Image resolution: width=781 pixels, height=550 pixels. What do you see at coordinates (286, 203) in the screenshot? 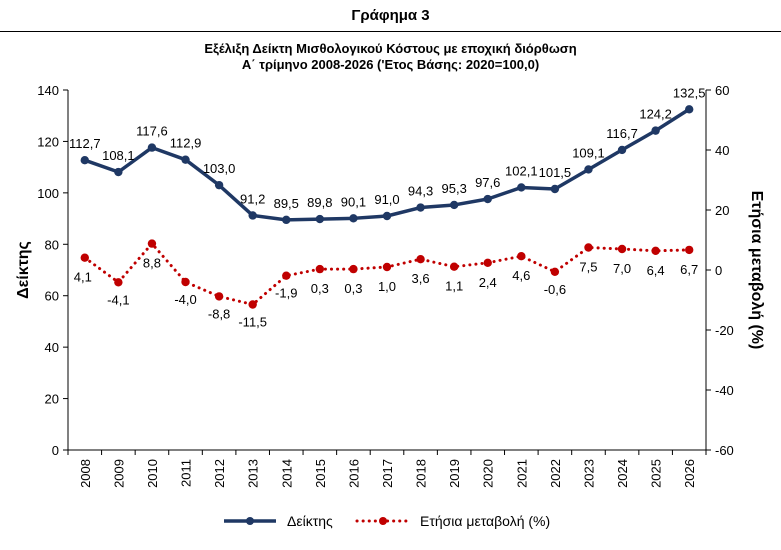
I see `index-data-label: 89,5` at bounding box center [286, 203].